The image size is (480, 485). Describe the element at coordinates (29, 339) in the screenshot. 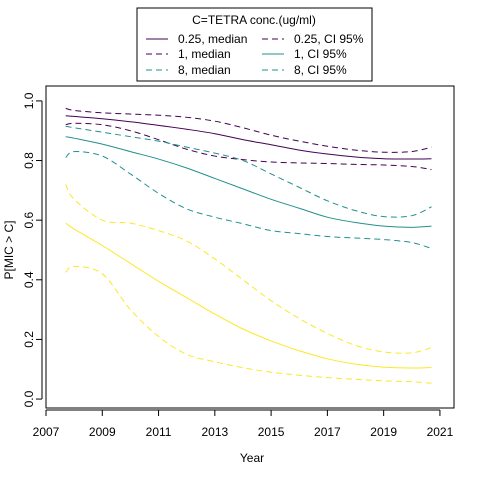

I see `y-tick-label: 0.2` at that location.